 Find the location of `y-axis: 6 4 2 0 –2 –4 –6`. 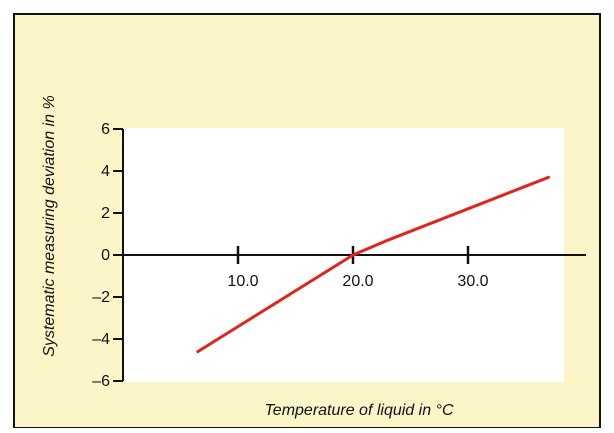

y-axis: 6 4 2 0 –2 –4 –6 is located at coordinates (108, 255).